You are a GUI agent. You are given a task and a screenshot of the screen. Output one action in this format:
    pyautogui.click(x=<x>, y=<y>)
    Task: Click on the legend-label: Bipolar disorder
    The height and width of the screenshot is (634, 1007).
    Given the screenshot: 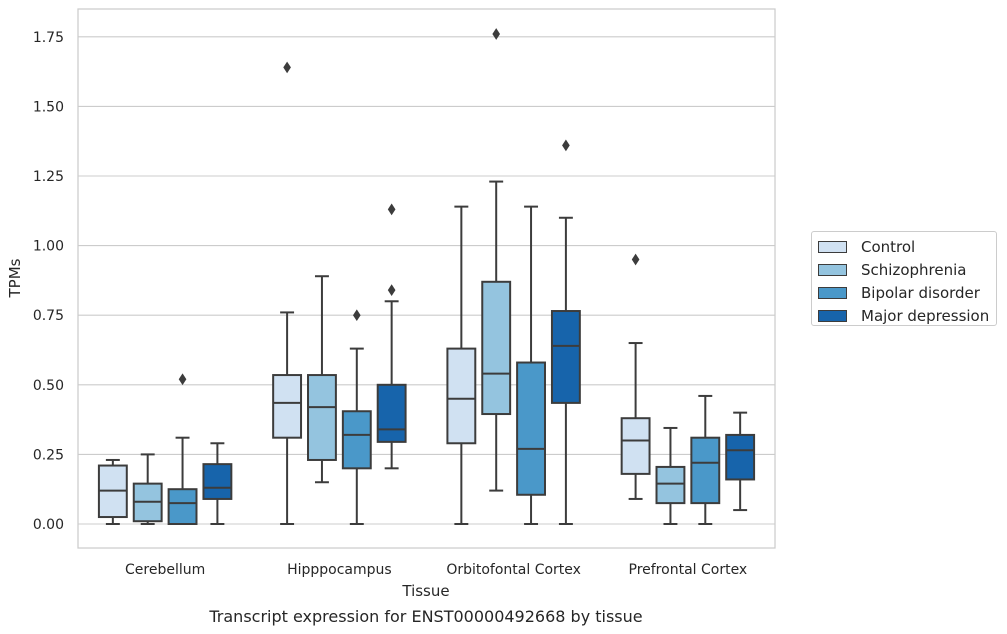 What is the action you would take?
    pyautogui.click(x=920, y=292)
    